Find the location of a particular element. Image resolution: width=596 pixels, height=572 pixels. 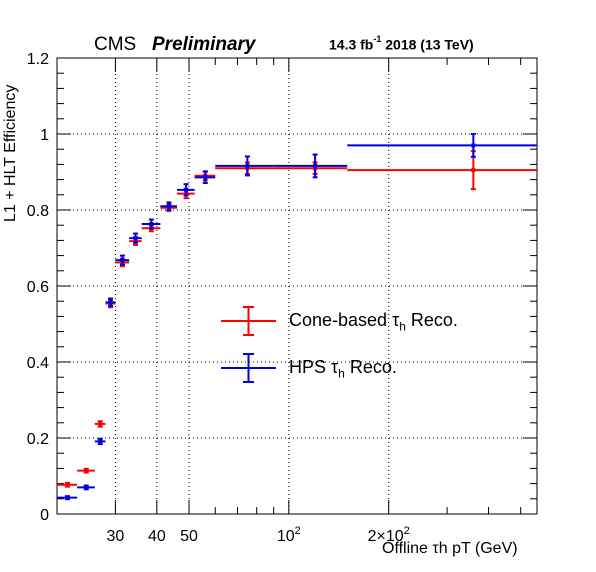

luminosity-label: 14.3 fb-1 2018 (13 TeV) is located at coordinates (401, 43).